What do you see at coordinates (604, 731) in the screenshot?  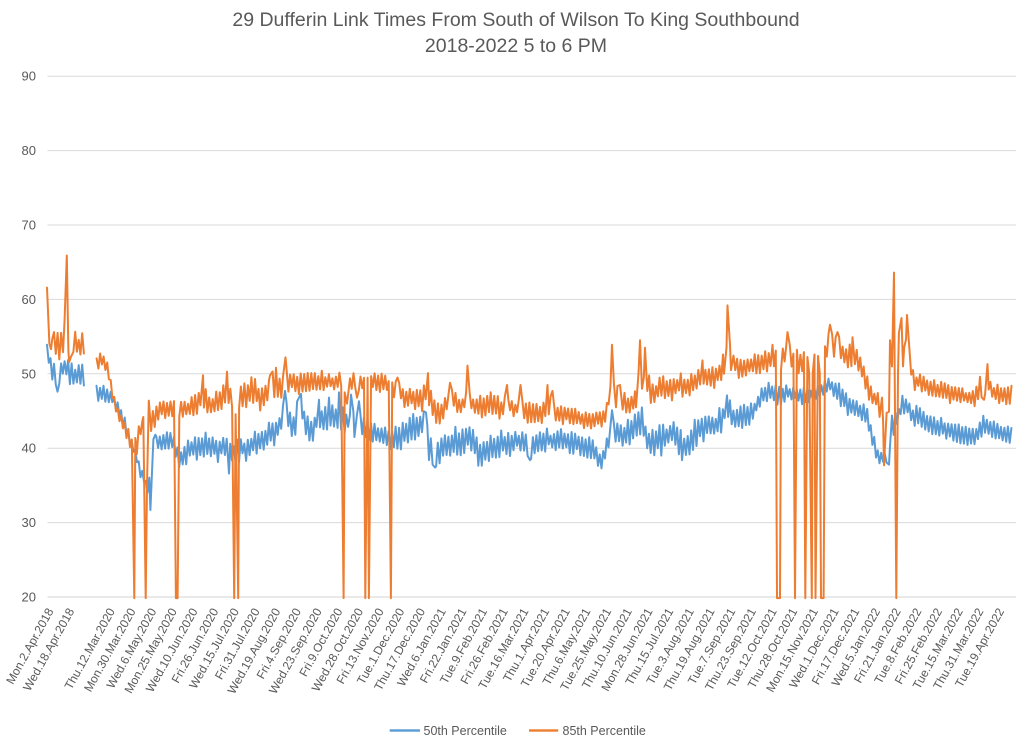 I see `svg-text: 85th Percentile` at bounding box center [604, 731].